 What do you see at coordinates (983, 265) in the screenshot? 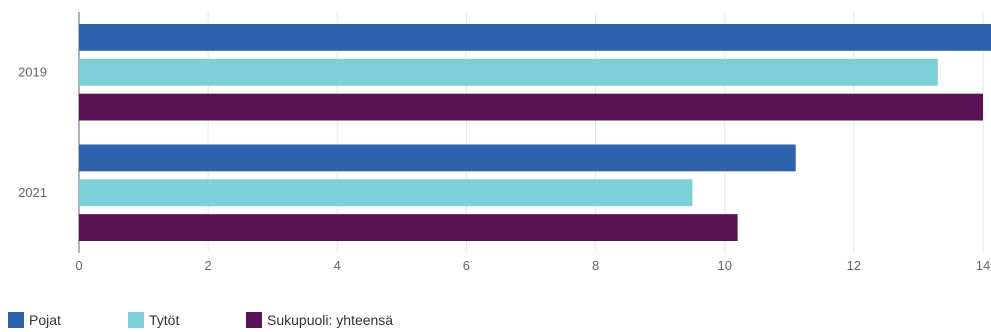
I see `x-tick-label: 14` at bounding box center [983, 265].